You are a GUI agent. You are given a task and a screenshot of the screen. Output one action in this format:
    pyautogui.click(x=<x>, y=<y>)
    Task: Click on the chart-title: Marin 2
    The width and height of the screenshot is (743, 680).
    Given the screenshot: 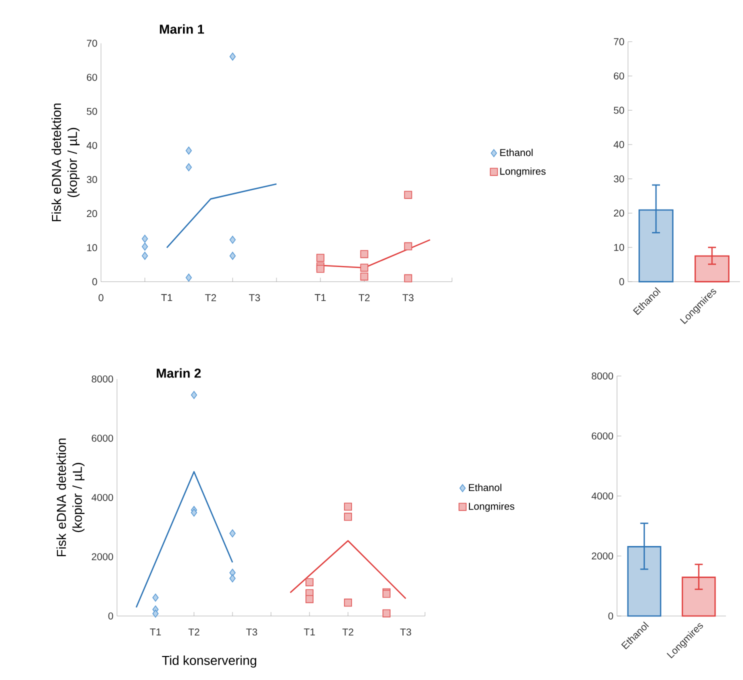 What is the action you would take?
    pyautogui.click(x=178, y=373)
    